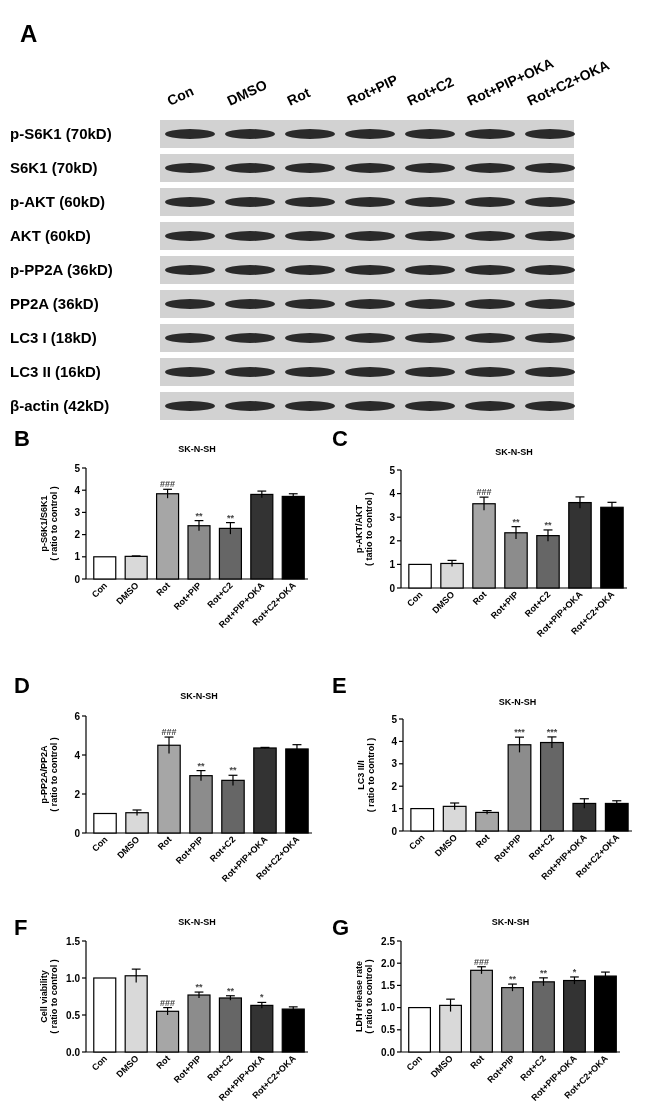  I want to click on category-label: p-AKT (60kD), so click(58, 201).